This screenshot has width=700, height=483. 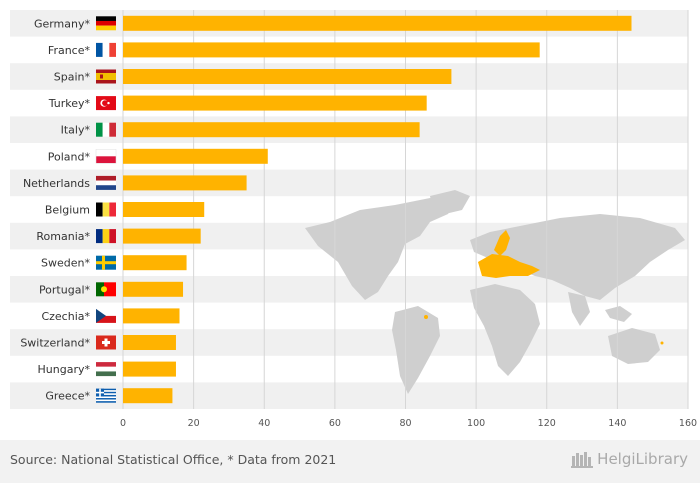 I want to click on category-label: Romania*, so click(x=63, y=236).